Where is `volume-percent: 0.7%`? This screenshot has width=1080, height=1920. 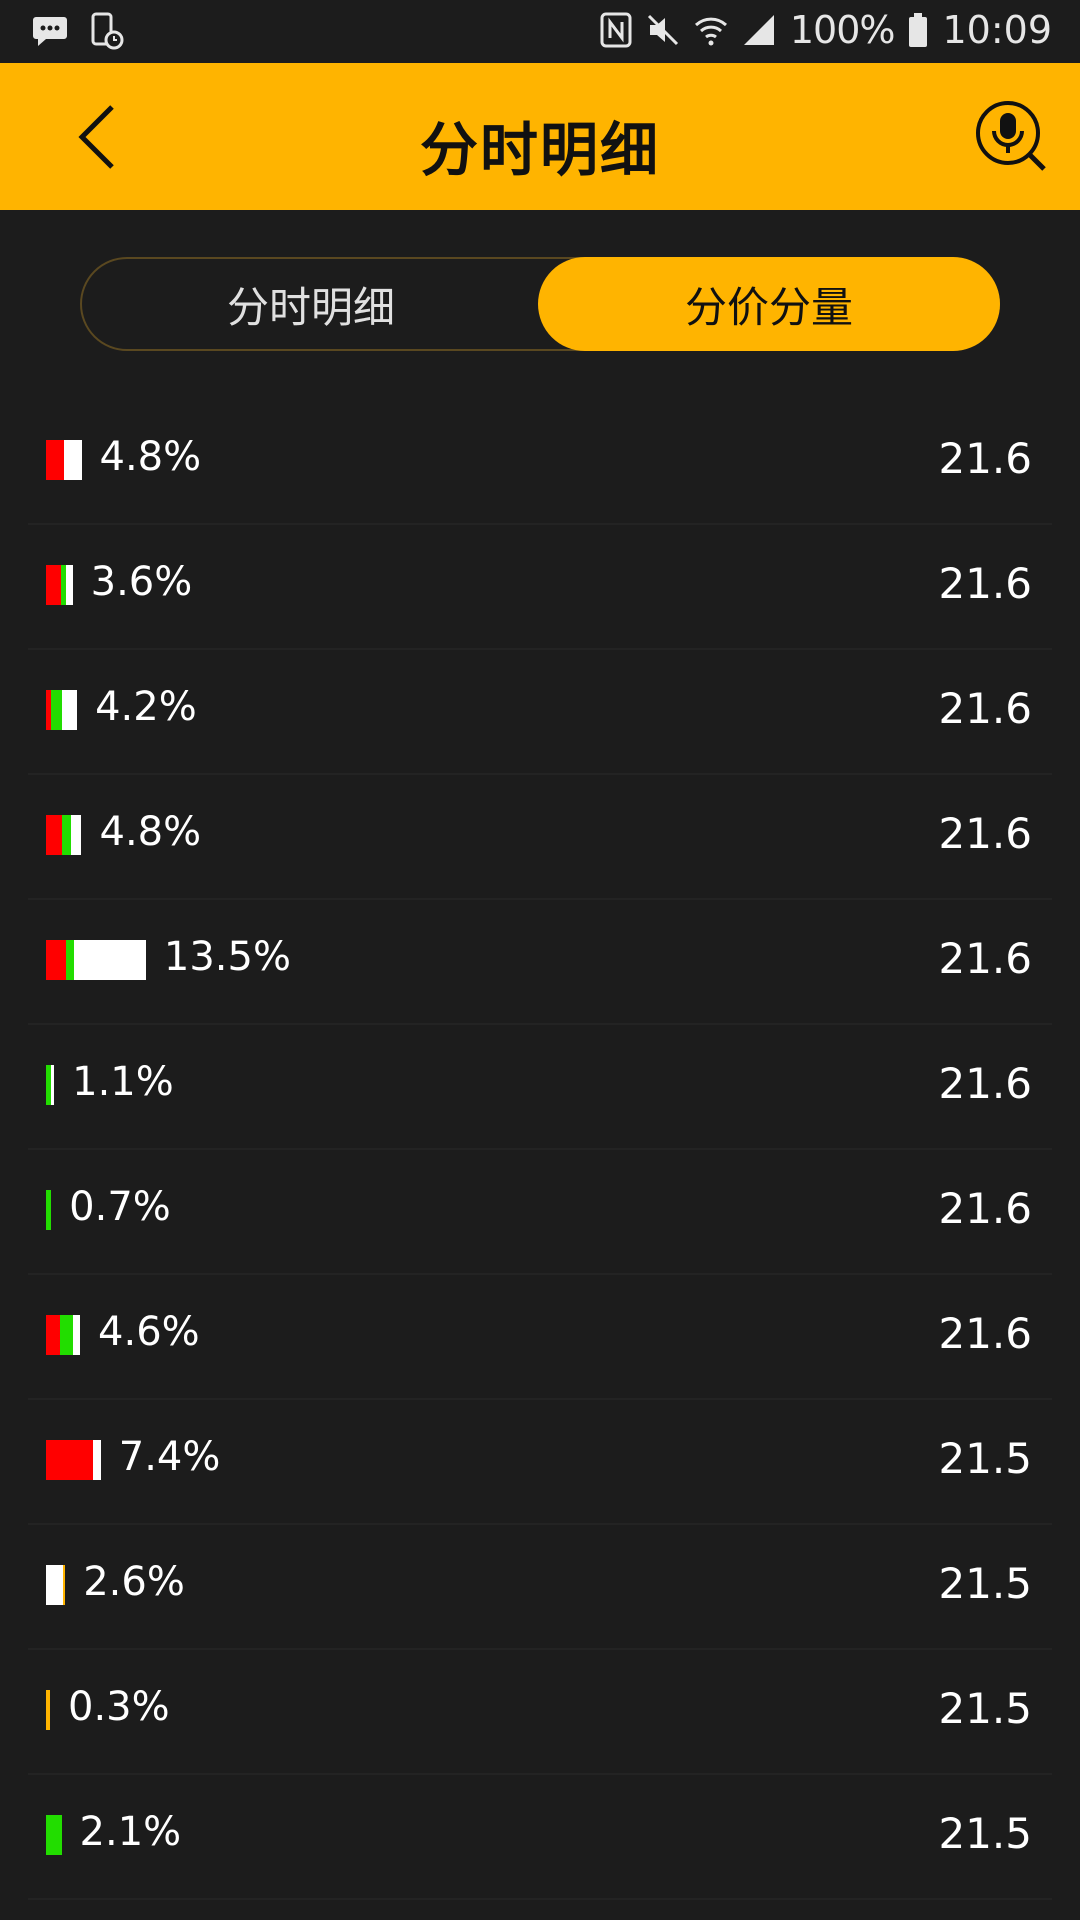
volume-percent: 0.7% is located at coordinates (120, 1207).